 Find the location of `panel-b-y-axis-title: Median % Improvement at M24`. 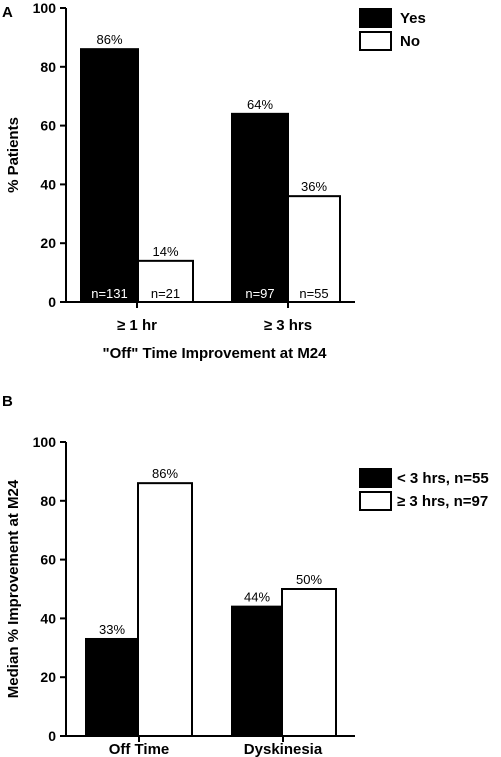

panel-b-y-axis-title: Median % Improvement at M24 is located at coordinates (13, 588).